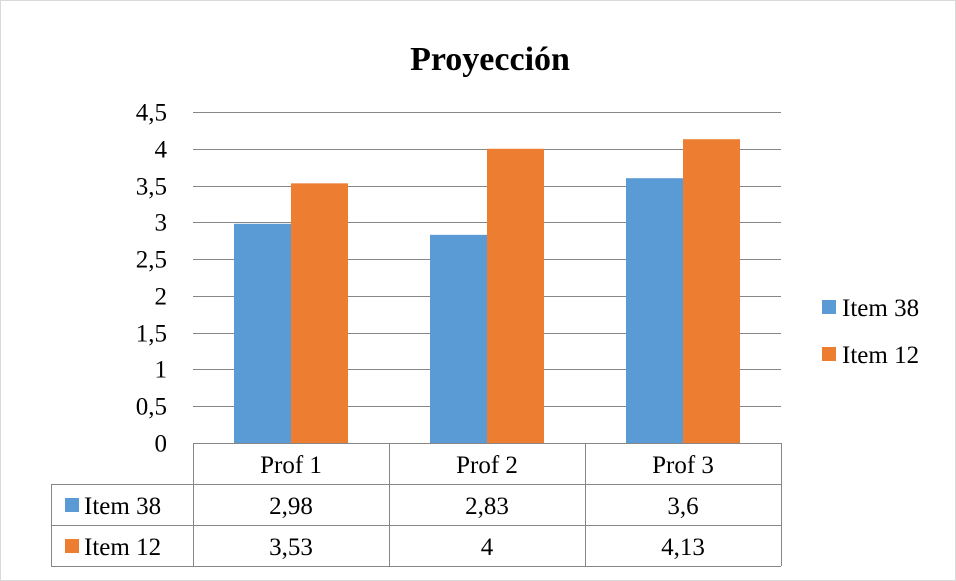 The height and width of the screenshot is (581, 956). I want to click on table-row-label: Item 12, so click(122, 547).